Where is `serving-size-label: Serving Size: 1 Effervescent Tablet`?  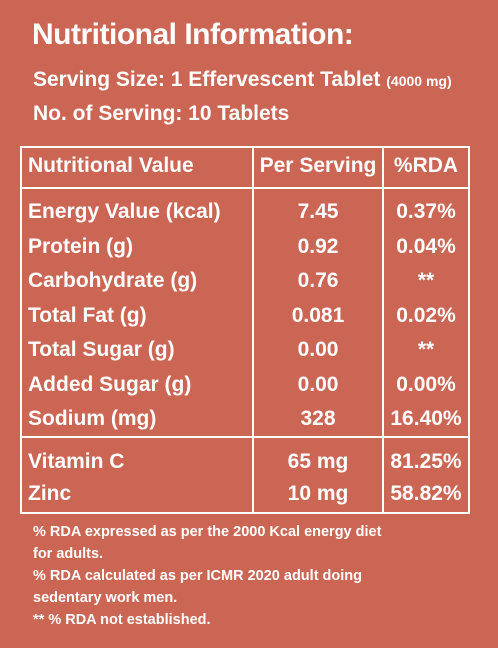 serving-size-label: Serving Size: 1 Effervescent Tablet is located at coordinates (207, 79).